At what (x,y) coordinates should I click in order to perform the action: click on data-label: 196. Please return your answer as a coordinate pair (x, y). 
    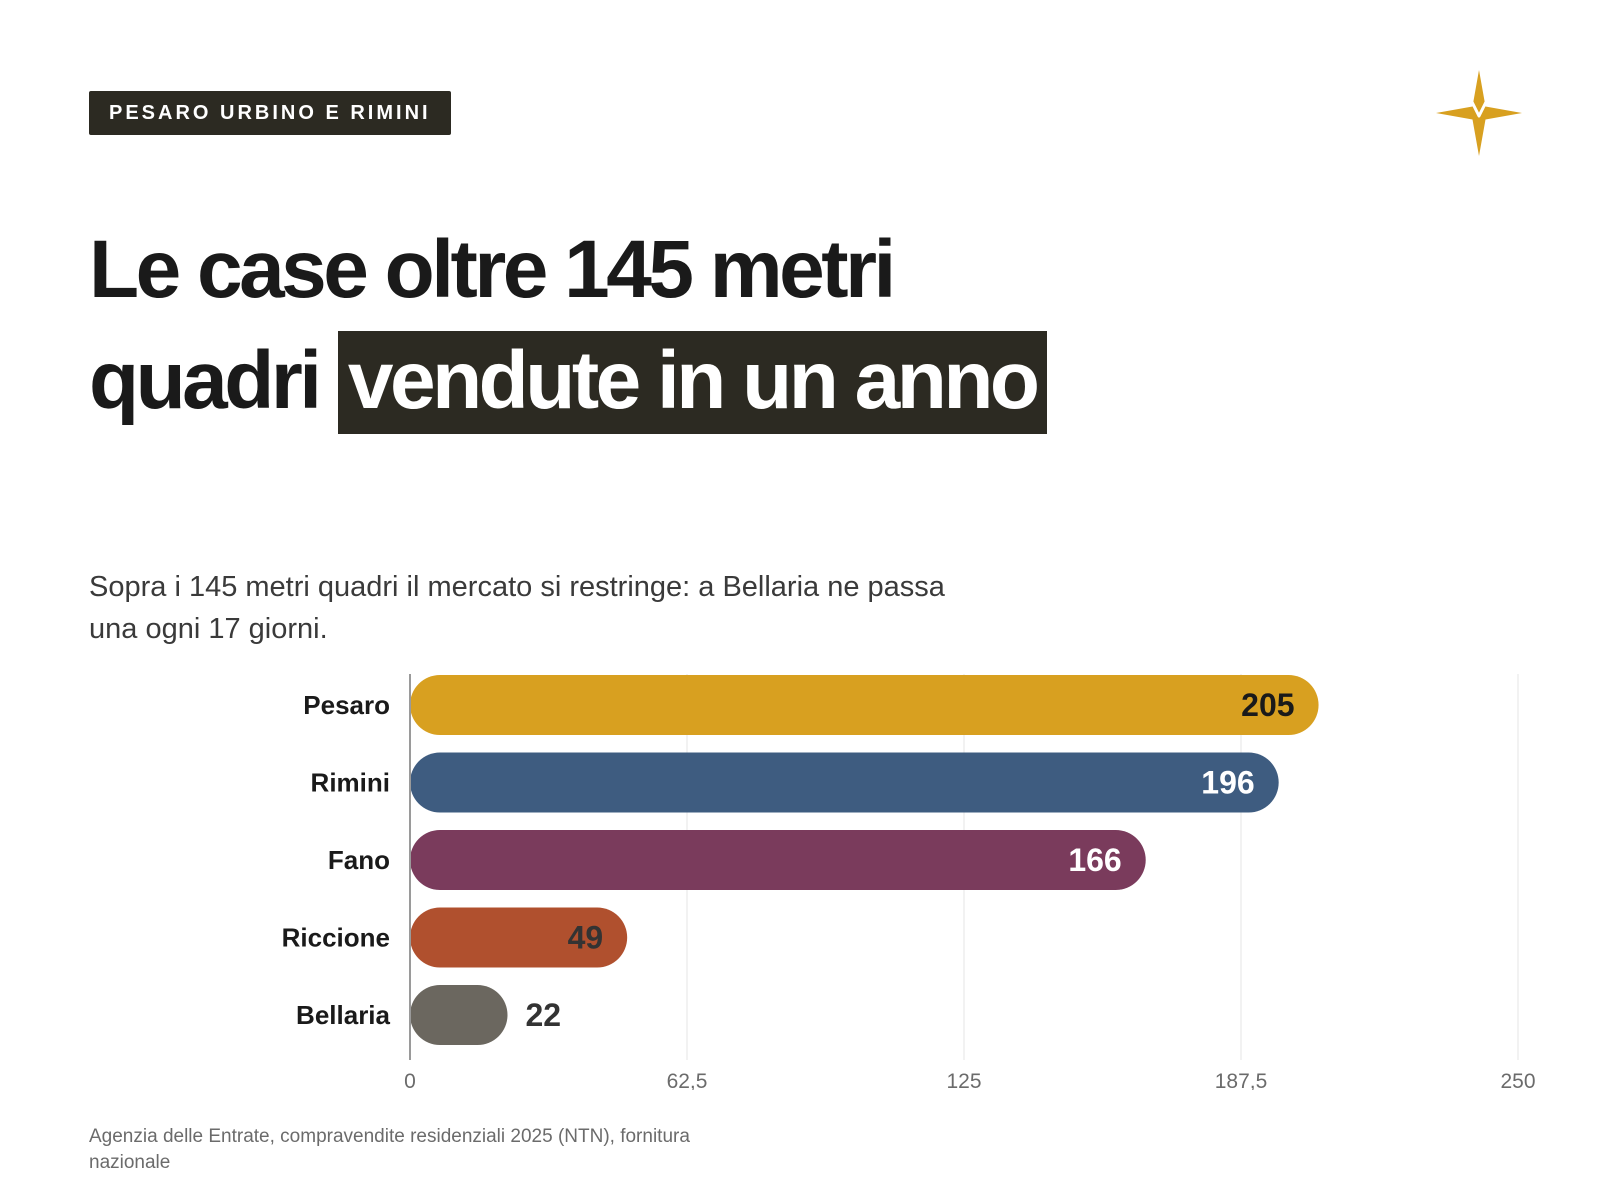
    Looking at the image, I should click on (1227, 783).